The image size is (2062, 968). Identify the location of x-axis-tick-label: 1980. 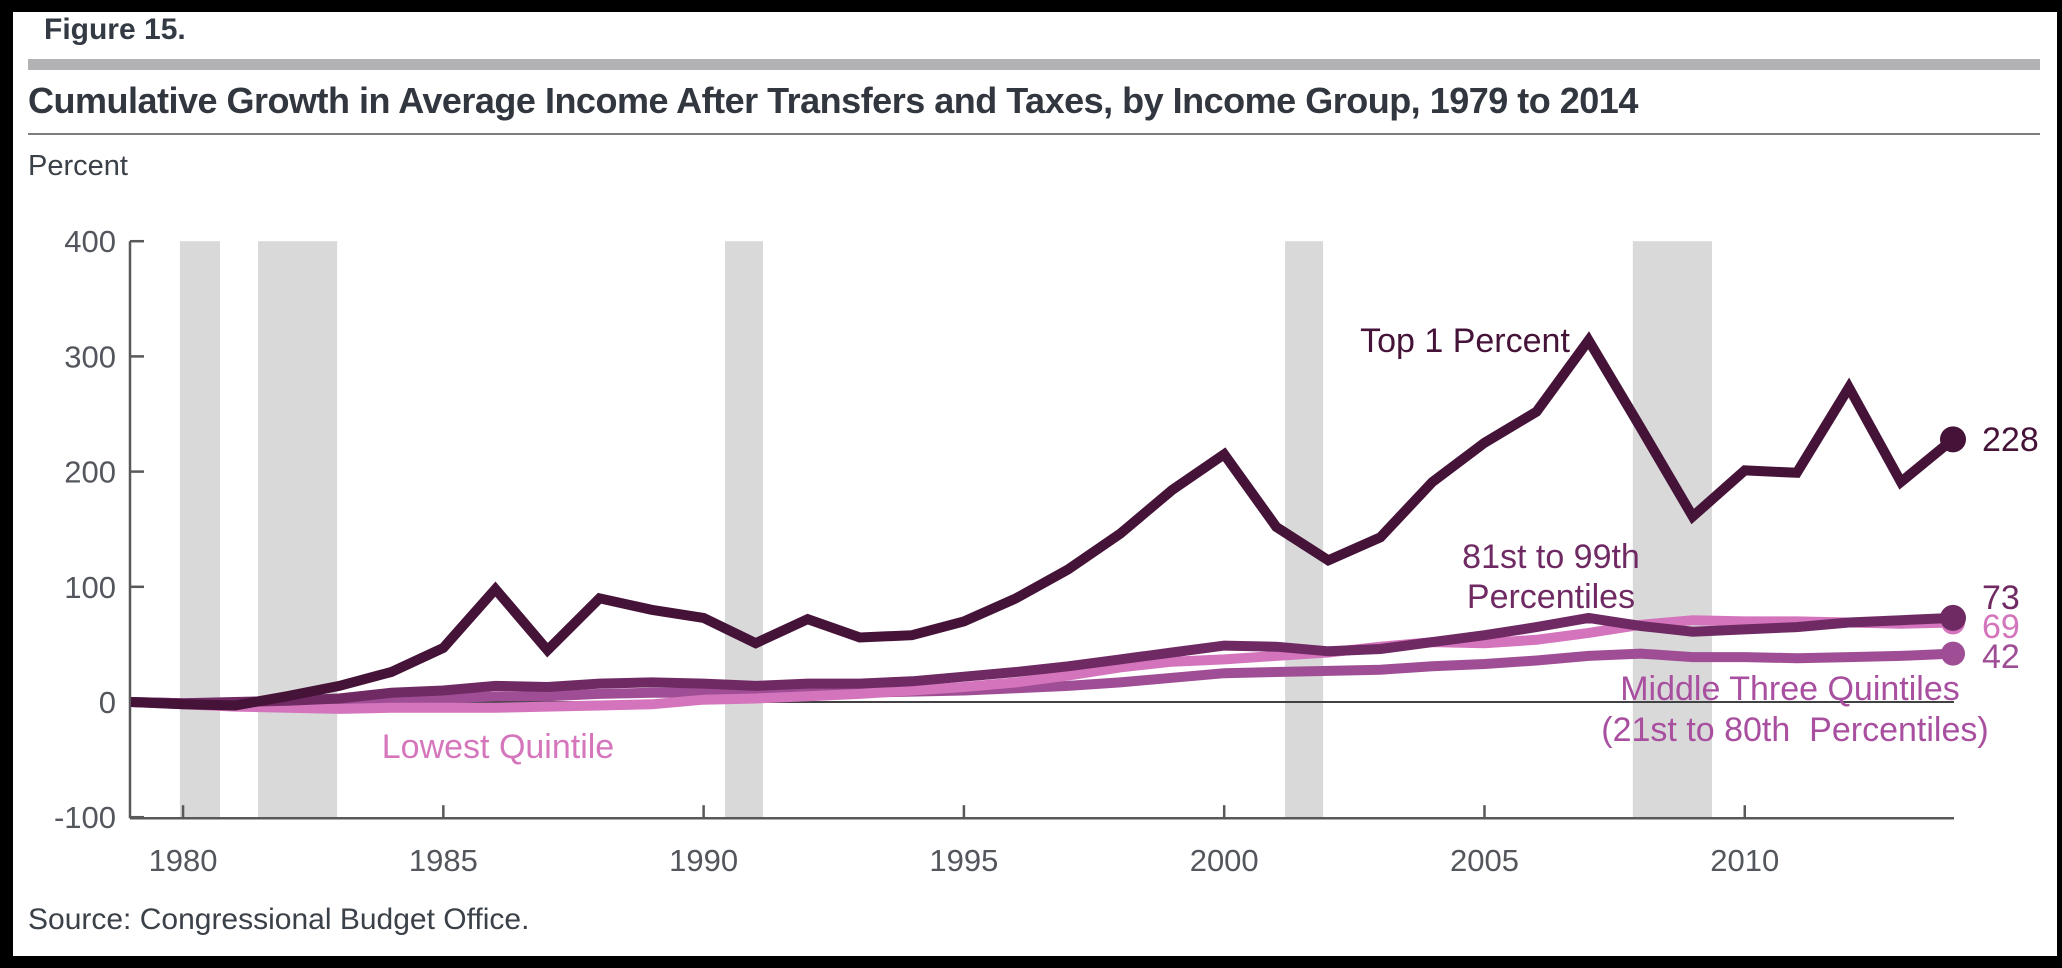
(183, 860).